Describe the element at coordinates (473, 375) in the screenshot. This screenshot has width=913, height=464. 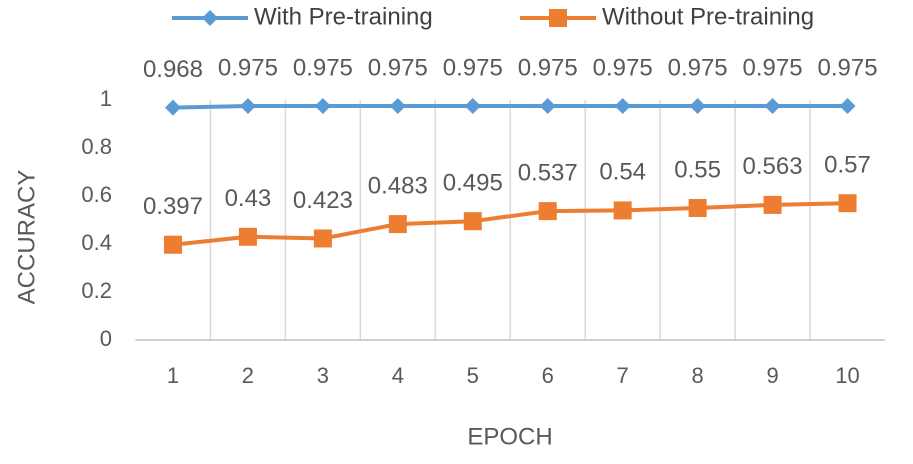
I see `x-tick-label: 5` at that location.